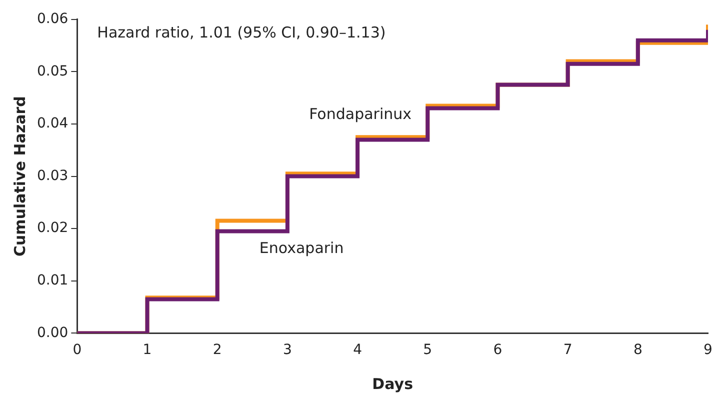  I want to click on y-tick-label: 0.01, so click(52, 280).